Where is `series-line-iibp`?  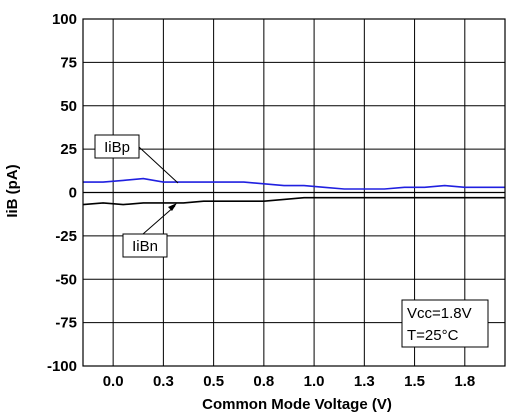 series-line-iibp is located at coordinates (294, 183).